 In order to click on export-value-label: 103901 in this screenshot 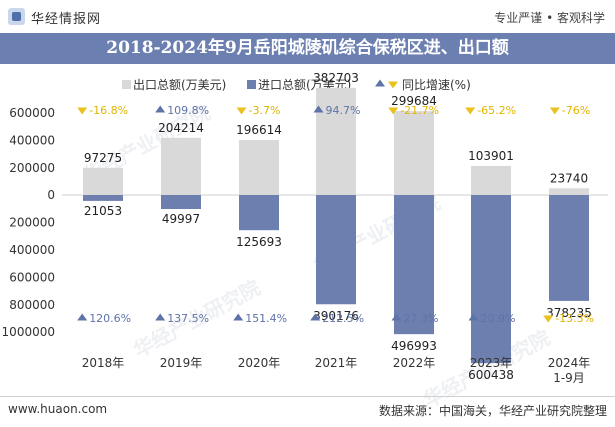, I will do `click(491, 156)`.